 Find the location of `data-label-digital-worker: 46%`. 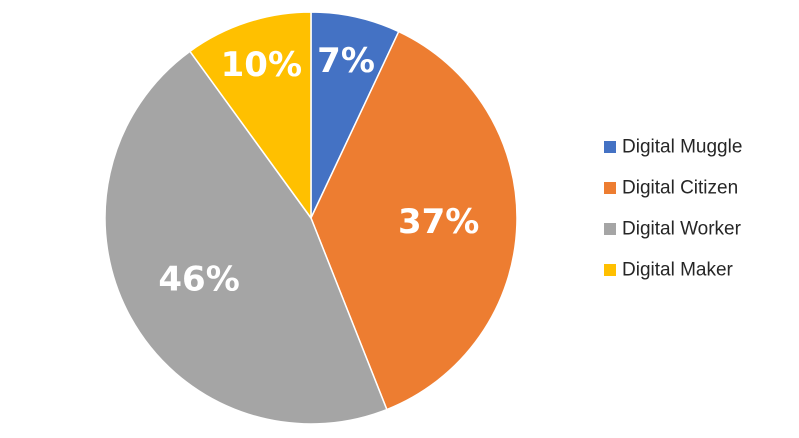

data-label-digital-worker: 46% is located at coordinates (198, 280).